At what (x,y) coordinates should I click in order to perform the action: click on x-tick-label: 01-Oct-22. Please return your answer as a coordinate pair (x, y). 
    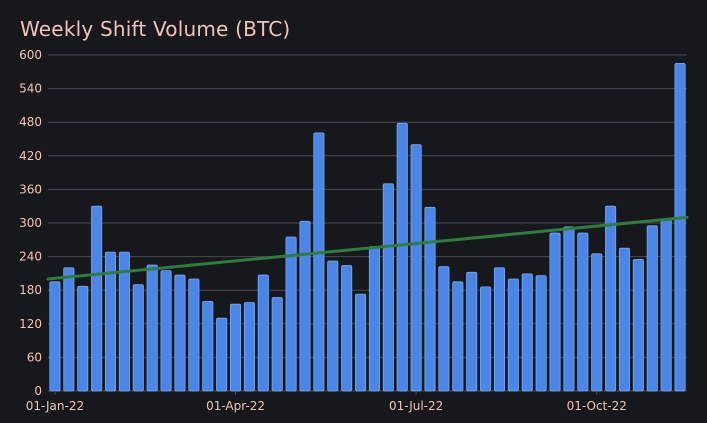
    Looking at the image, I should click on (597, 406).